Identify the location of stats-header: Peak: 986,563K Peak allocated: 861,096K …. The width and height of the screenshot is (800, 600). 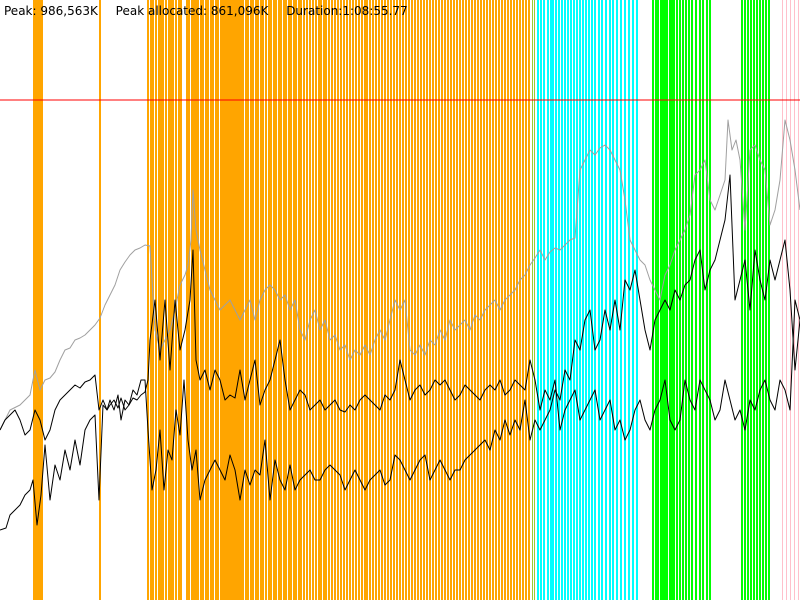
(213, 11).